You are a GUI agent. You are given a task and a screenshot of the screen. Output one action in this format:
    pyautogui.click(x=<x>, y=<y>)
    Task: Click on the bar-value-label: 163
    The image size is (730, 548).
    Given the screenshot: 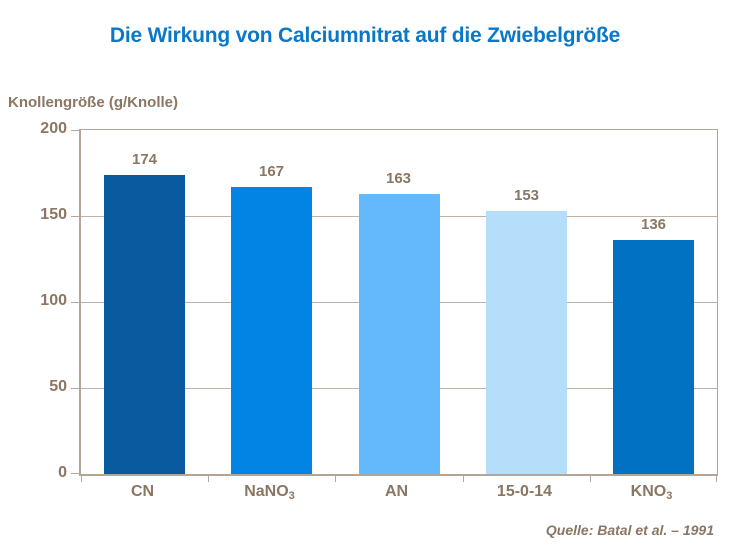 What is the action you would take?
    pyautogui.click(x=398, y=178)
    